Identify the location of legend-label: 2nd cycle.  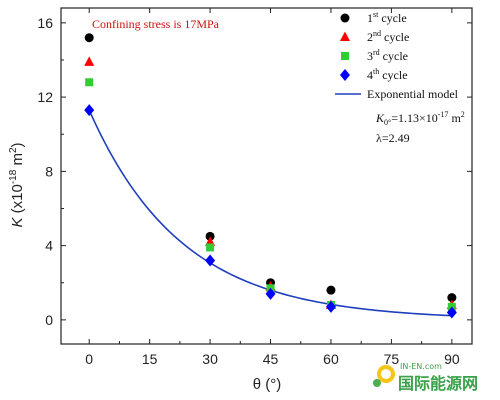
(388, 36).